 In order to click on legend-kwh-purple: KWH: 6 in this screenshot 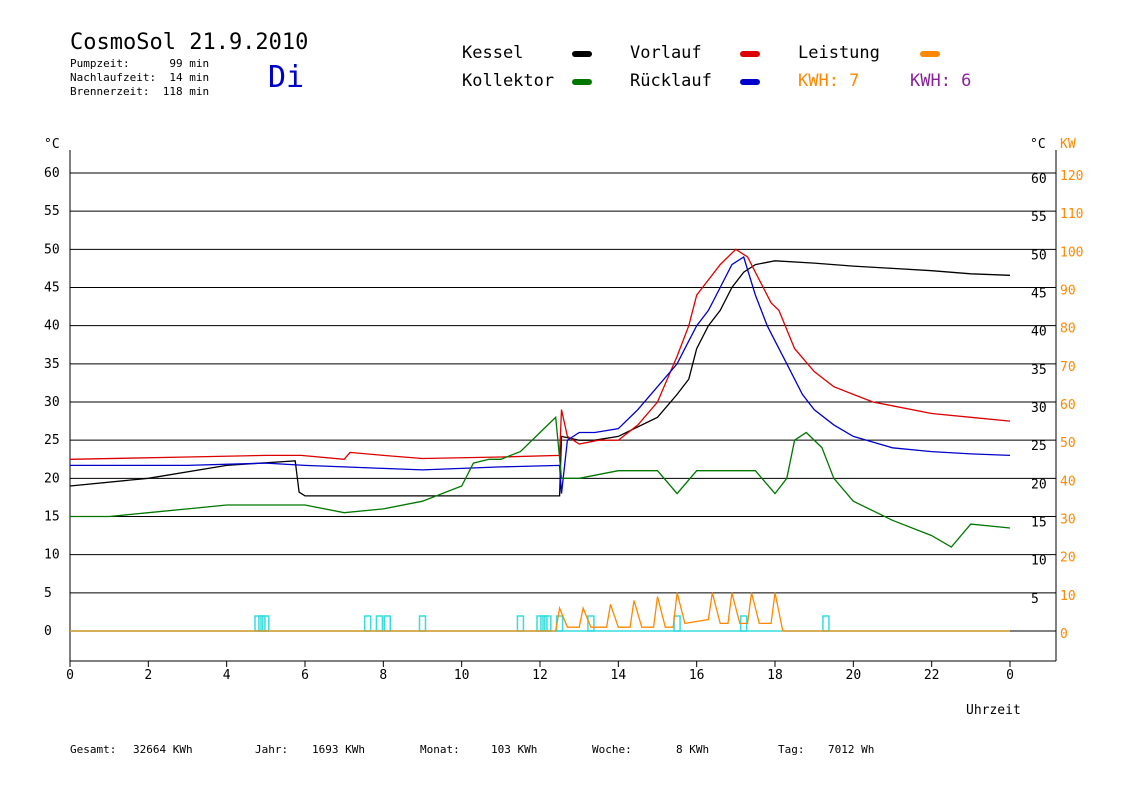, I will do `click(941, 81)`.